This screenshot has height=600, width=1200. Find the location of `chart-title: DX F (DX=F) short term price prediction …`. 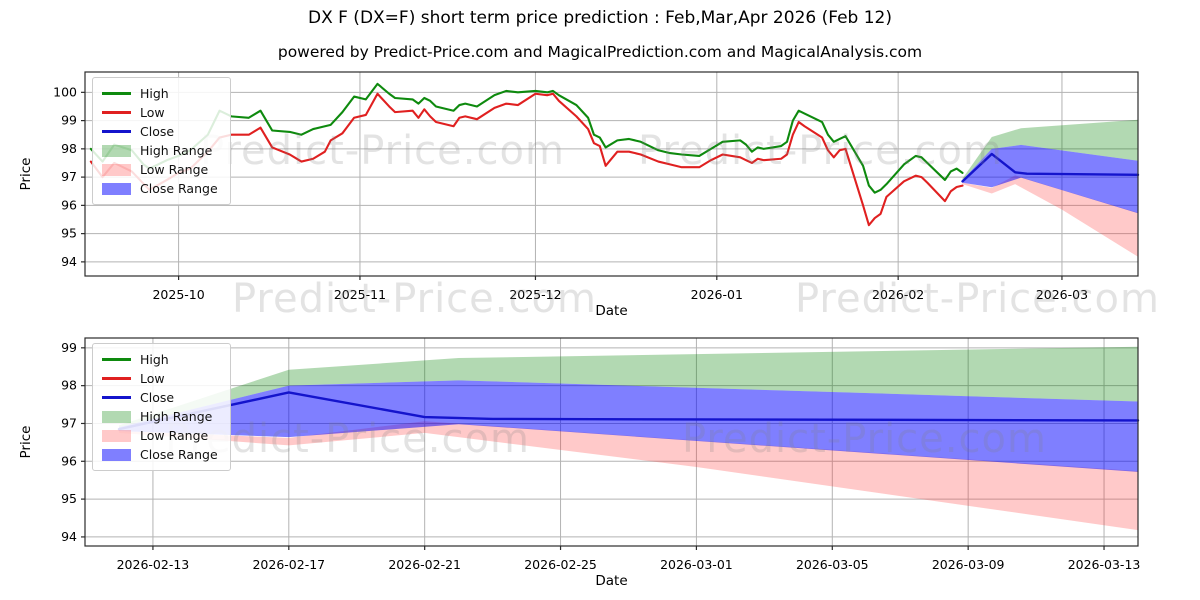

chart-title: DX F (DX=F) short term price prediction … is located at coordinates (600, 18).